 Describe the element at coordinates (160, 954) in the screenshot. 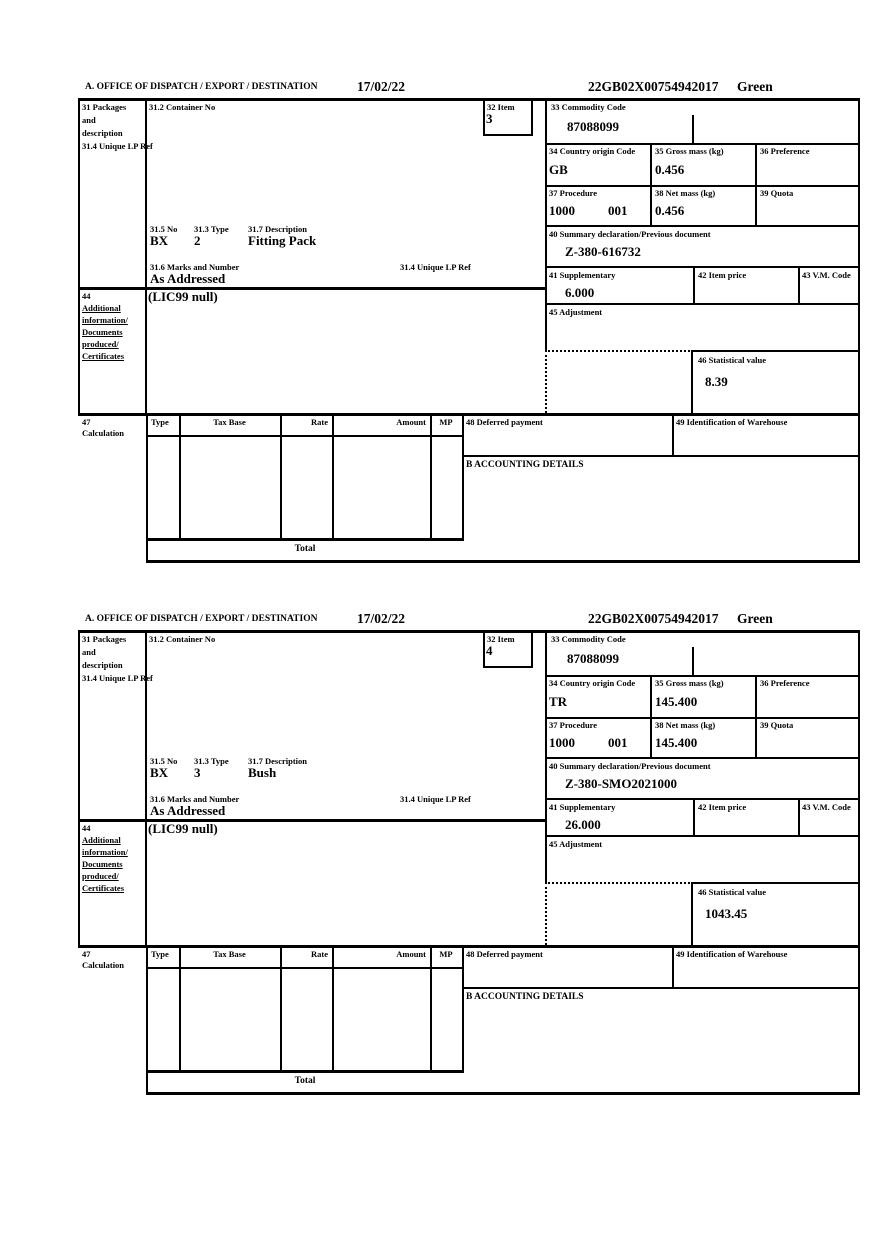

I see `col-type-header: Type` at that location.